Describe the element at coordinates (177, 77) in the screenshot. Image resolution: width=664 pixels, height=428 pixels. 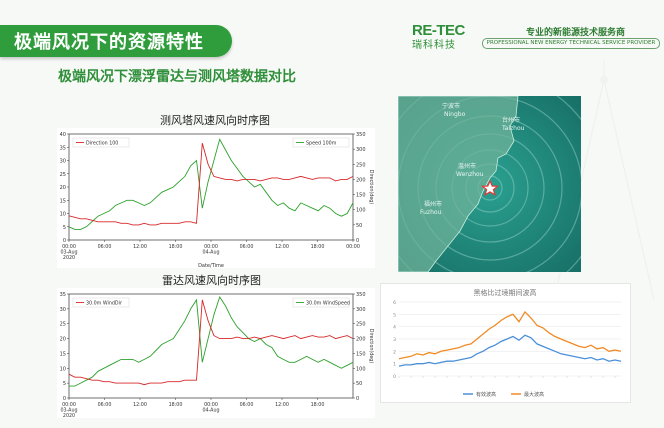
I see `section-subtitle: 极端风况下漂浮雷达与测风塔数据对比` at that location.